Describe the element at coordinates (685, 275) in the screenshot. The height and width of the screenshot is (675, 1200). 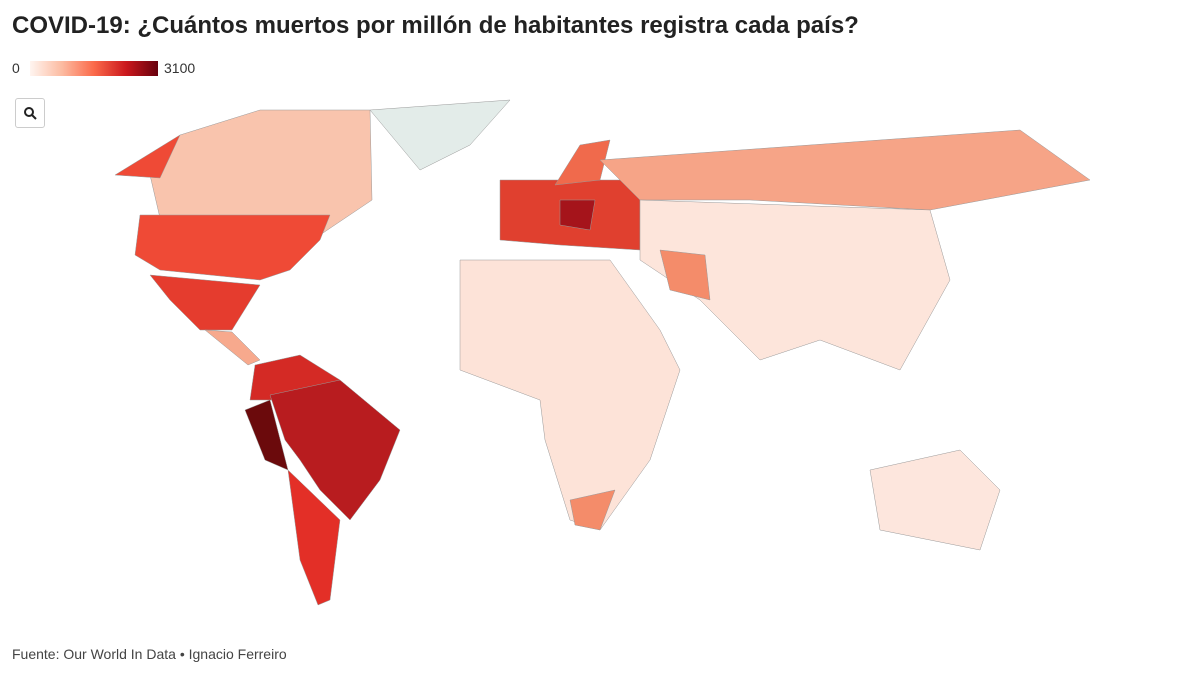
I see `iran` at that location.